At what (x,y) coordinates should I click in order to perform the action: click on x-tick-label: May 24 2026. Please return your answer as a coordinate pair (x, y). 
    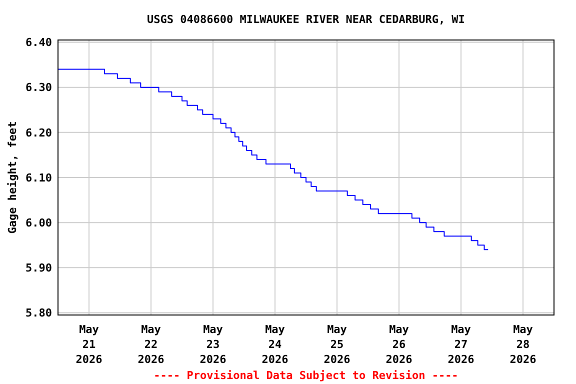
    Looking at the image, I should click on (275, 344).